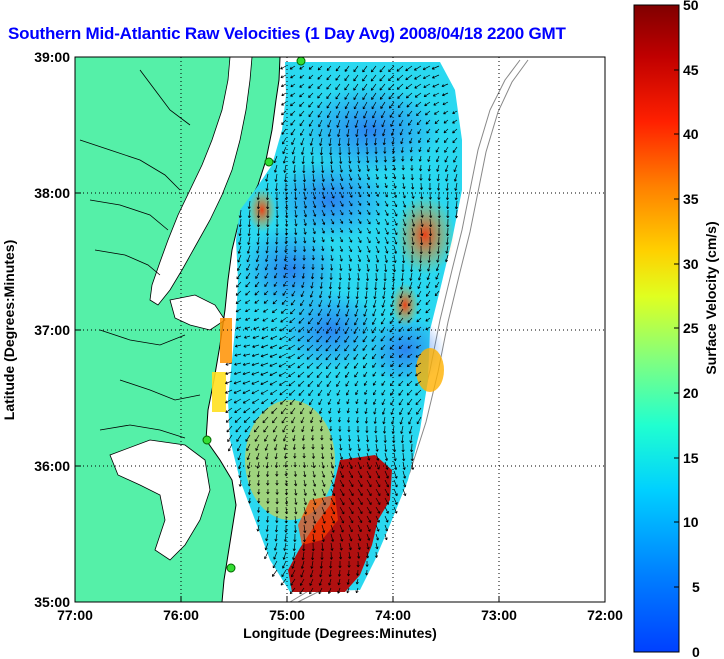 Image resolution: width=724 pixels, height=659 pixels. Describe the element at coordinates (9, 330) in the screenshot. I see `y-axis-label: Latitude (Degrees:Minutes)` at that location.